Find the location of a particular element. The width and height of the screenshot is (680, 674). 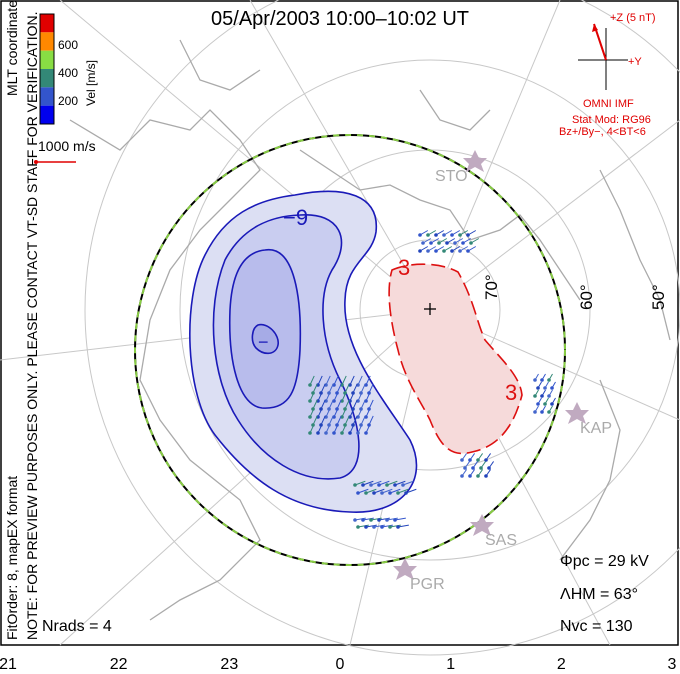

imf-condition: Bz+/By−, 4<BT<6 is located at coordinates (602, 132).